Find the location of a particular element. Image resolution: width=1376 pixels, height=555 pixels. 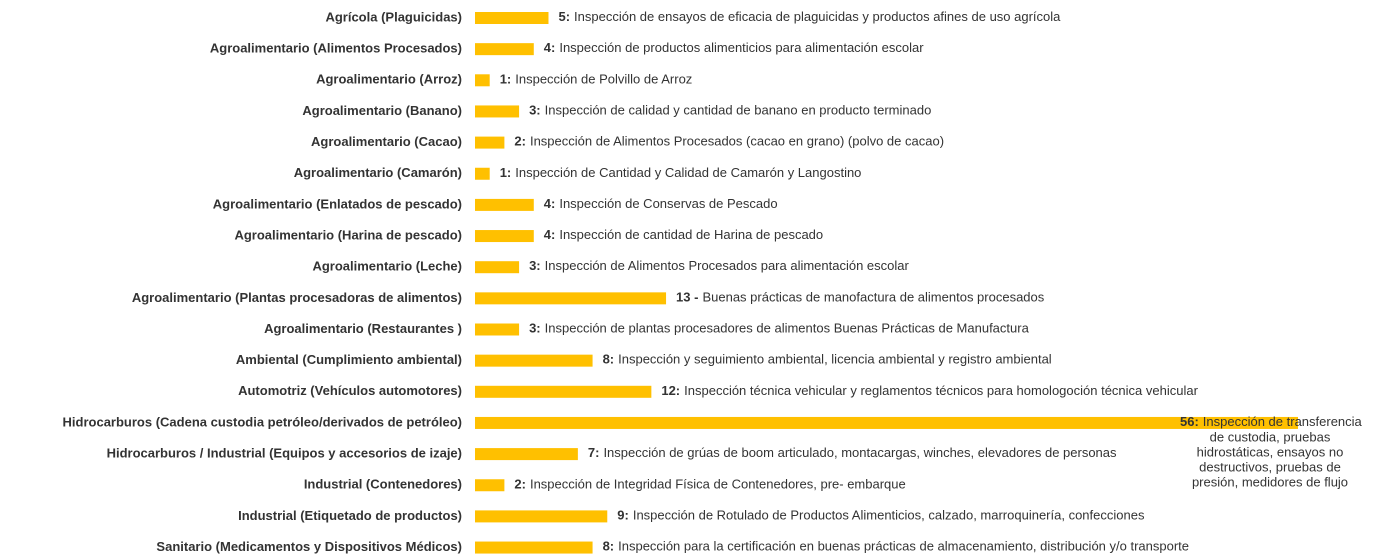

category-label: Agroalimentario (Banano) is located at coordinates (382, 110).